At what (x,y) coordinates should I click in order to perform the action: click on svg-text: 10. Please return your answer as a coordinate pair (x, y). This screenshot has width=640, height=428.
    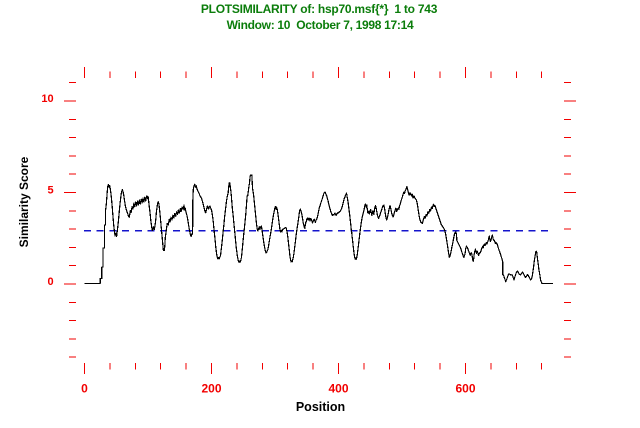
    Looking at the image, I should click on (47, 99).